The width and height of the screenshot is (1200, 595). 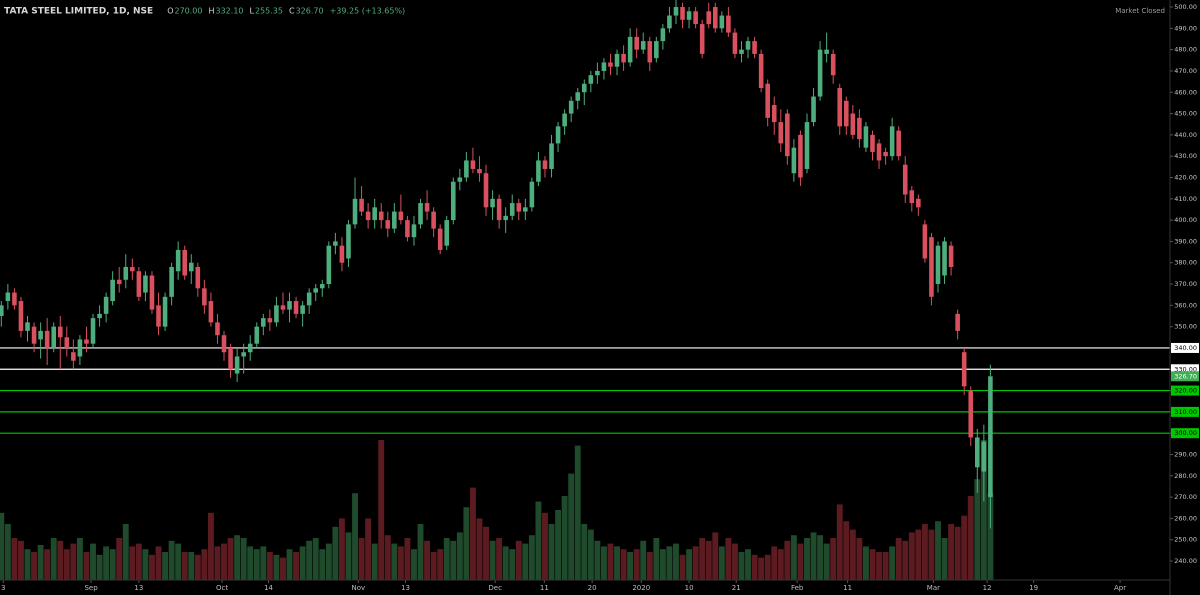 What do you see at coordinates (252, 11) in the screenshot?
I see `ohlc-key: L` at bounding box center [252, 11].